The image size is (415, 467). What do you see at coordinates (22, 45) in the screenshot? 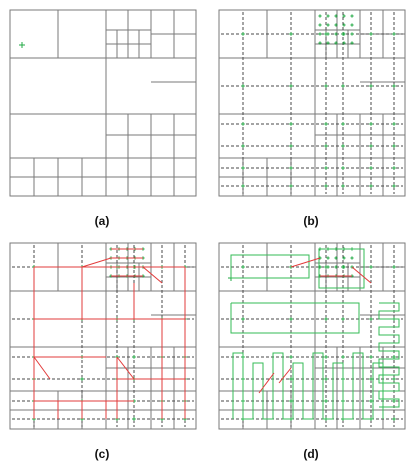
I see `start-node` at bounding box center [22, 45].